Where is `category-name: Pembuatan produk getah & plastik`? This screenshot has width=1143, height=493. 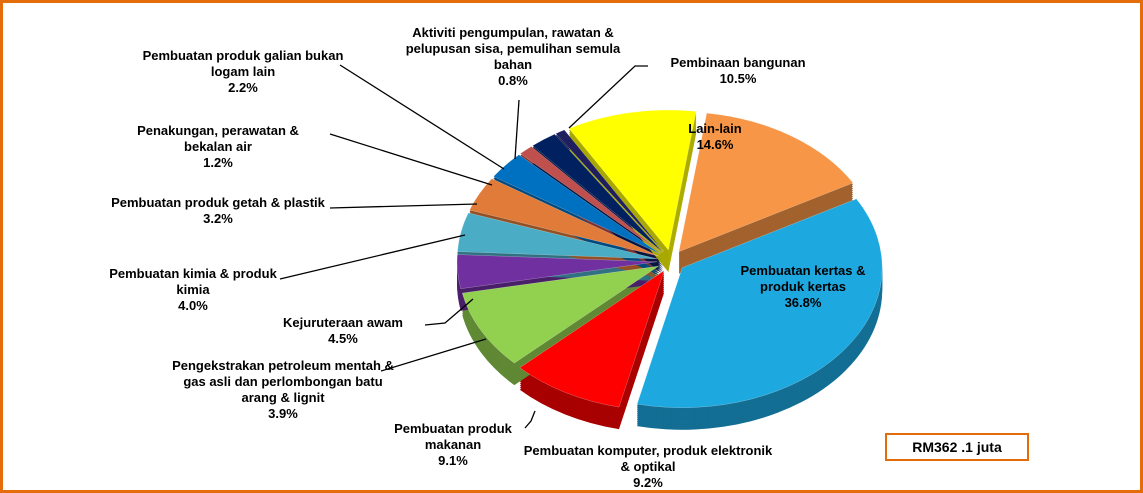 category-name: Pembuatan produk getah & plastik is located at coordinates (218, 202).